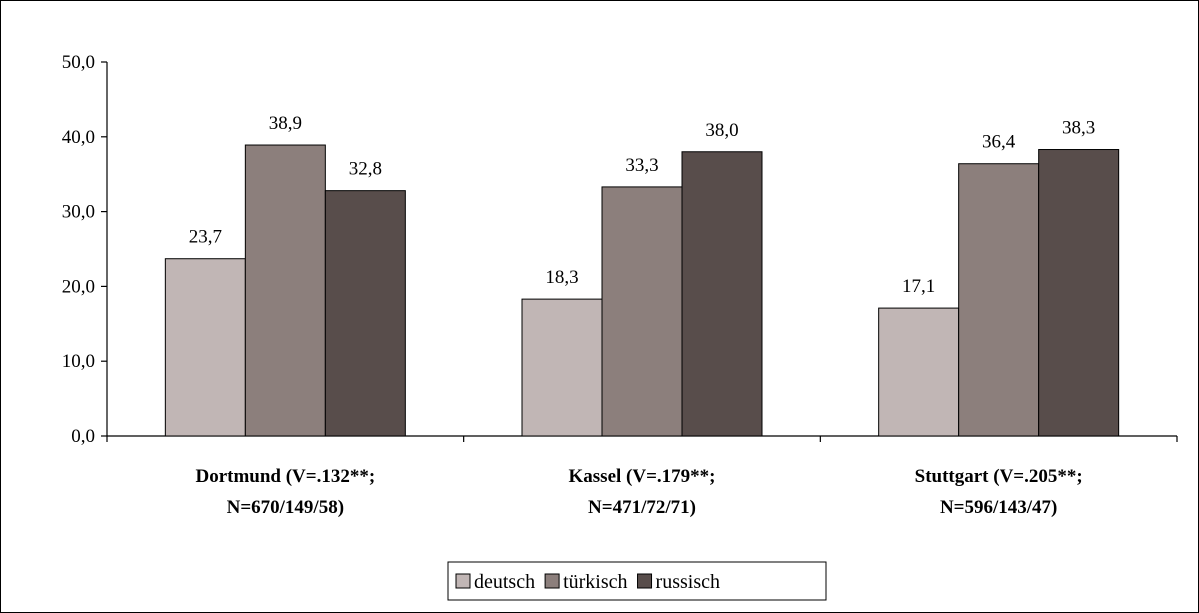 Image resolution: width=1199 pixels, height=613 pixels. What do you see at coordinates (78, 62) in the screenshot?
I see `y-tick-label: 50,0` at bounding box center [78, 62].